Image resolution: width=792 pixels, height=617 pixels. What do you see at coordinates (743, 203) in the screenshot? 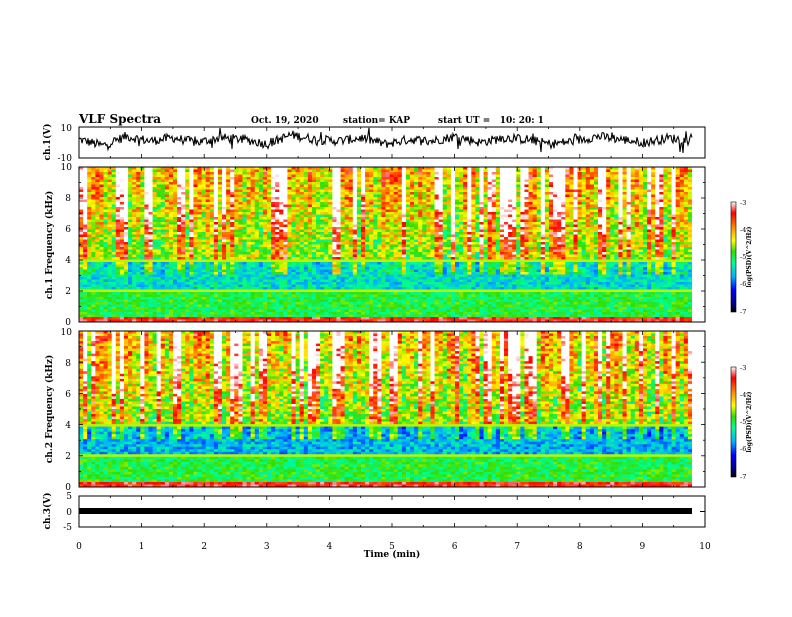
I see `ch1-cbar-tick-3: -3` at bounding box center [743, 203].